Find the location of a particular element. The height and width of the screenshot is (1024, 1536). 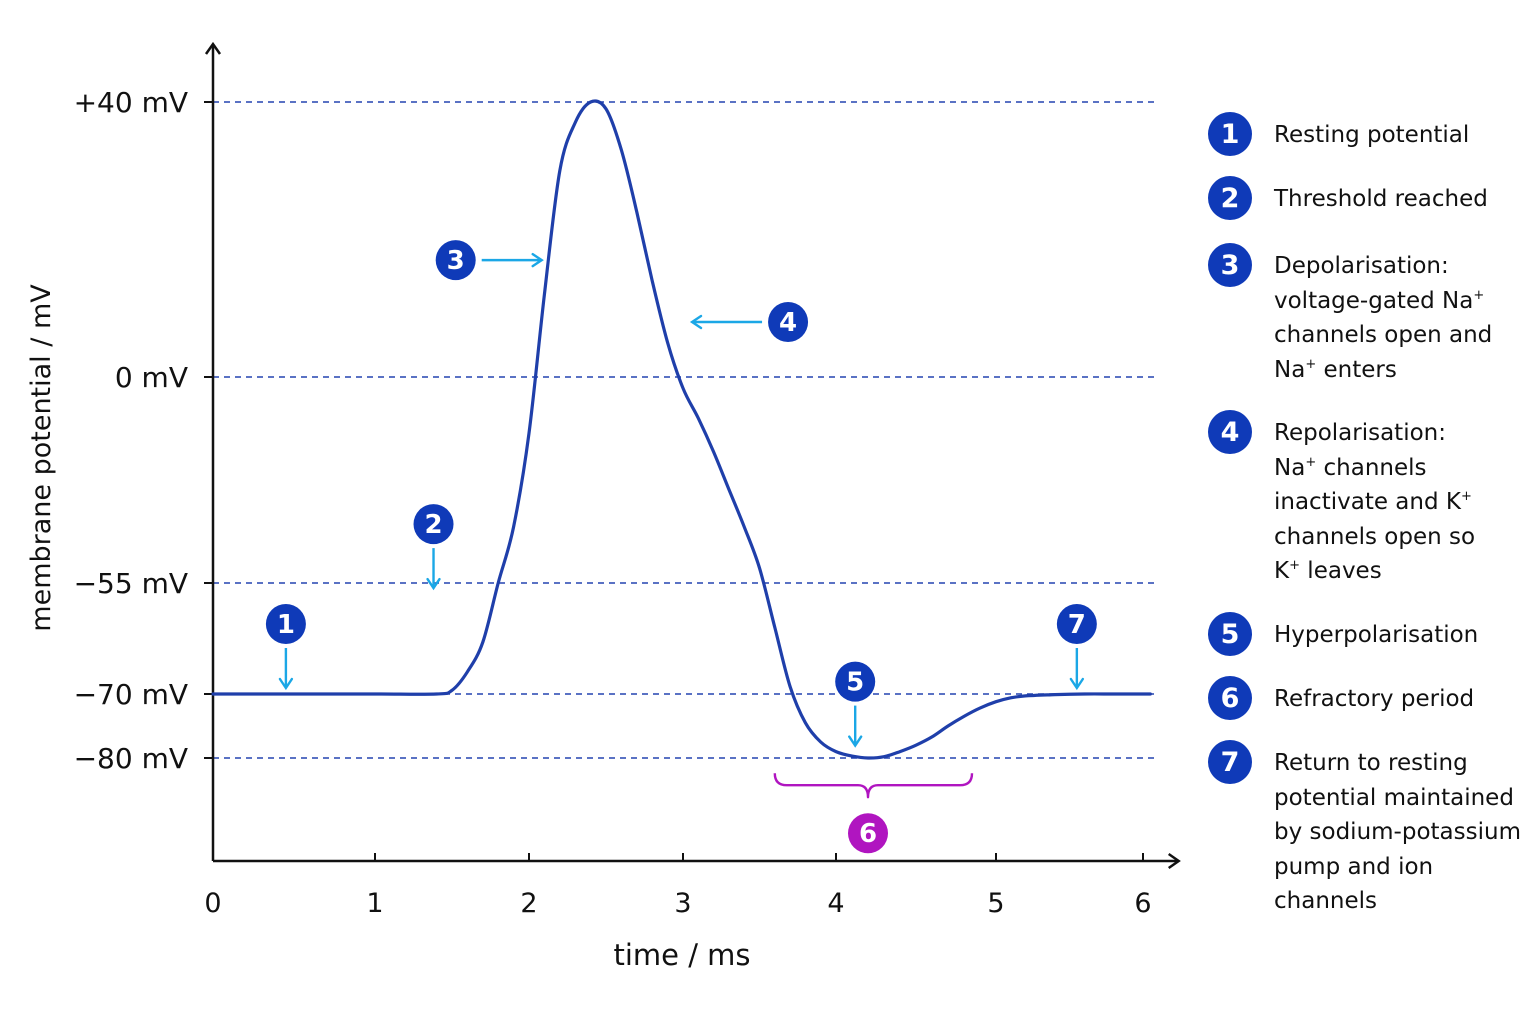

x-tick-label: 1 is located at coordinates (374, 903).